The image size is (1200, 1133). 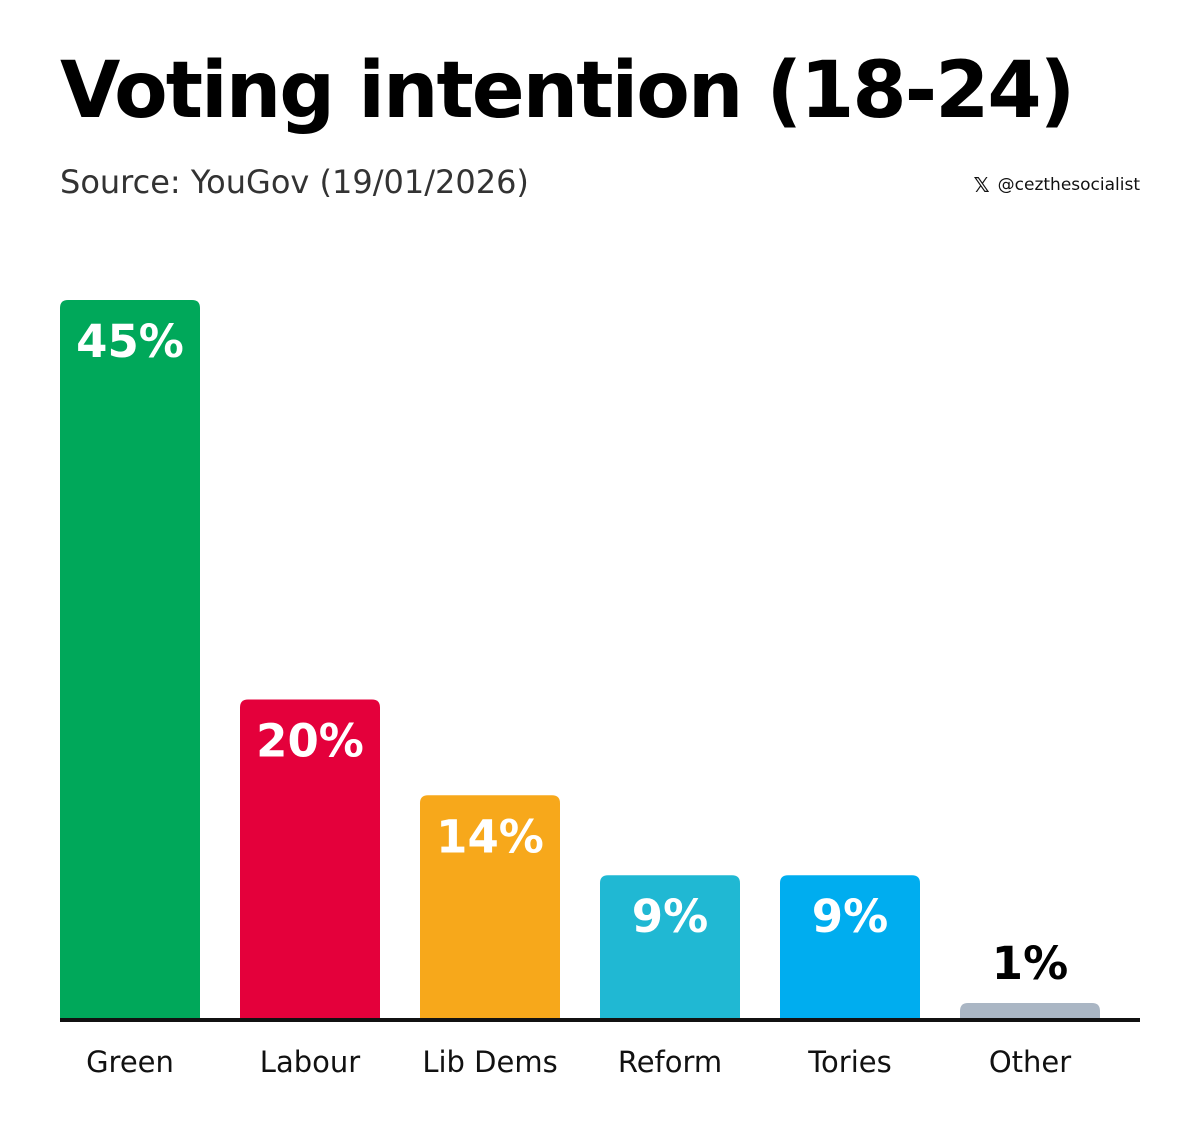 What do you see at coordinates (130, 1062) in the screenshot?
I see `category-label: Green` at bounding box center [130, 1062].